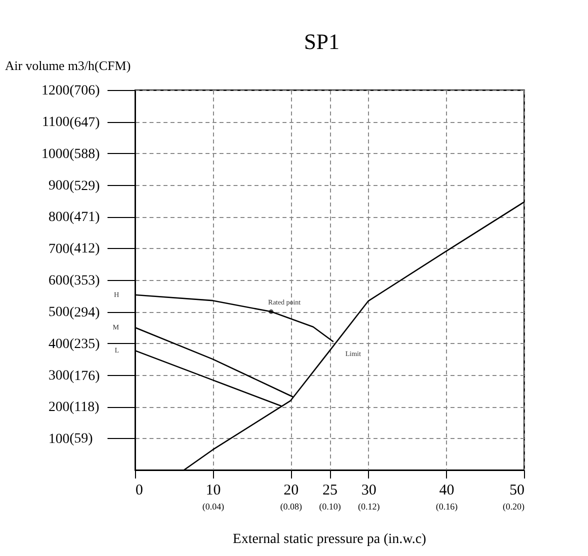 Image resolution: width=588 pixels, height=556 pixels. Describe the element at coordinates (85, 344) in the screenshot. I see `y2-tick-label: (235)` at that location.